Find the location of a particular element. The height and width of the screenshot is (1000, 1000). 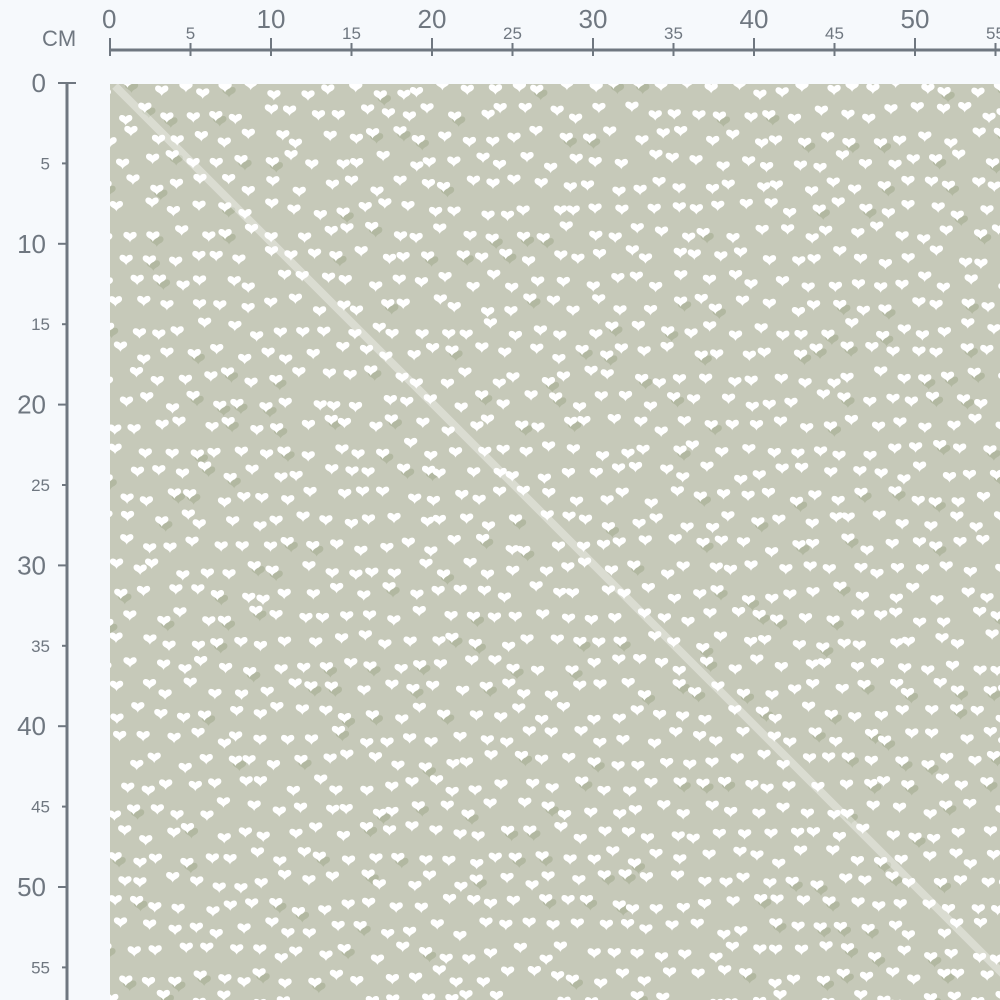

top-tick-label: 20 is located at coordinates (432, 19).